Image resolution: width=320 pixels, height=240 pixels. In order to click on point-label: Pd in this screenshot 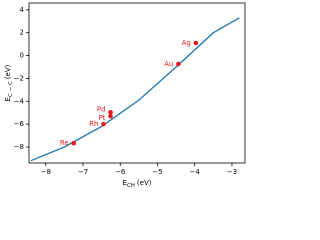, I will do `click(101, 109)`.